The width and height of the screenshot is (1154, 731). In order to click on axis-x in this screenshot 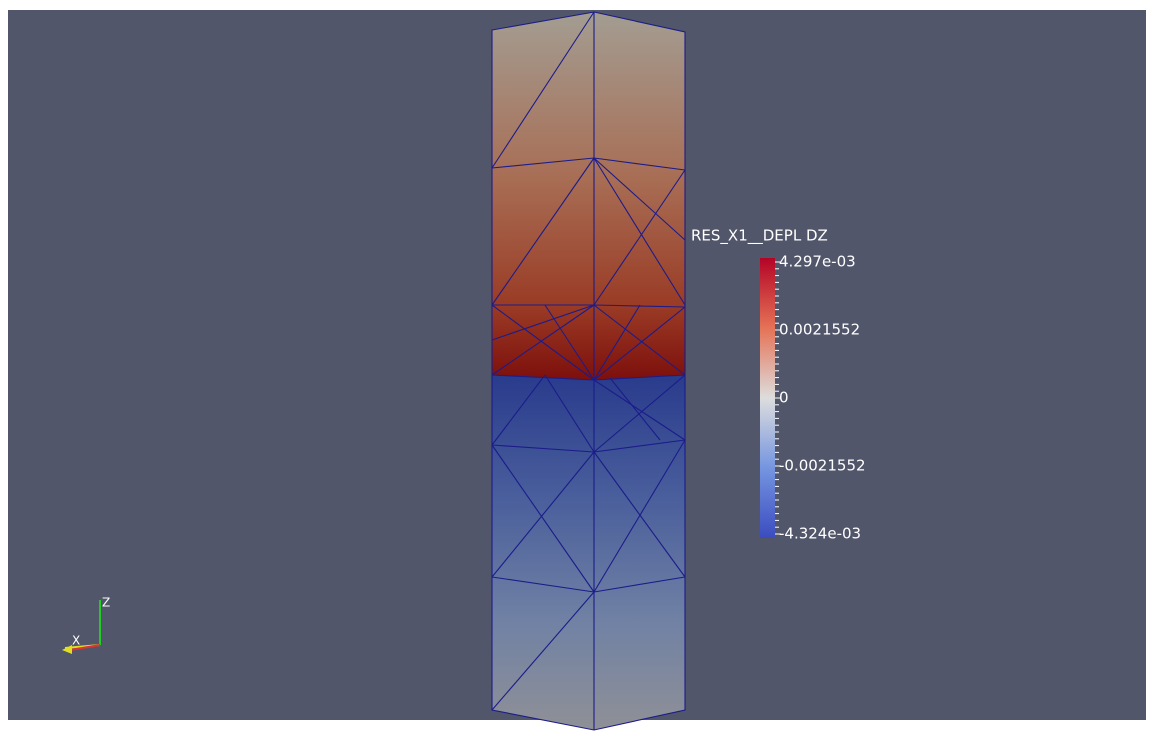, I will do `click(85, 647)`.